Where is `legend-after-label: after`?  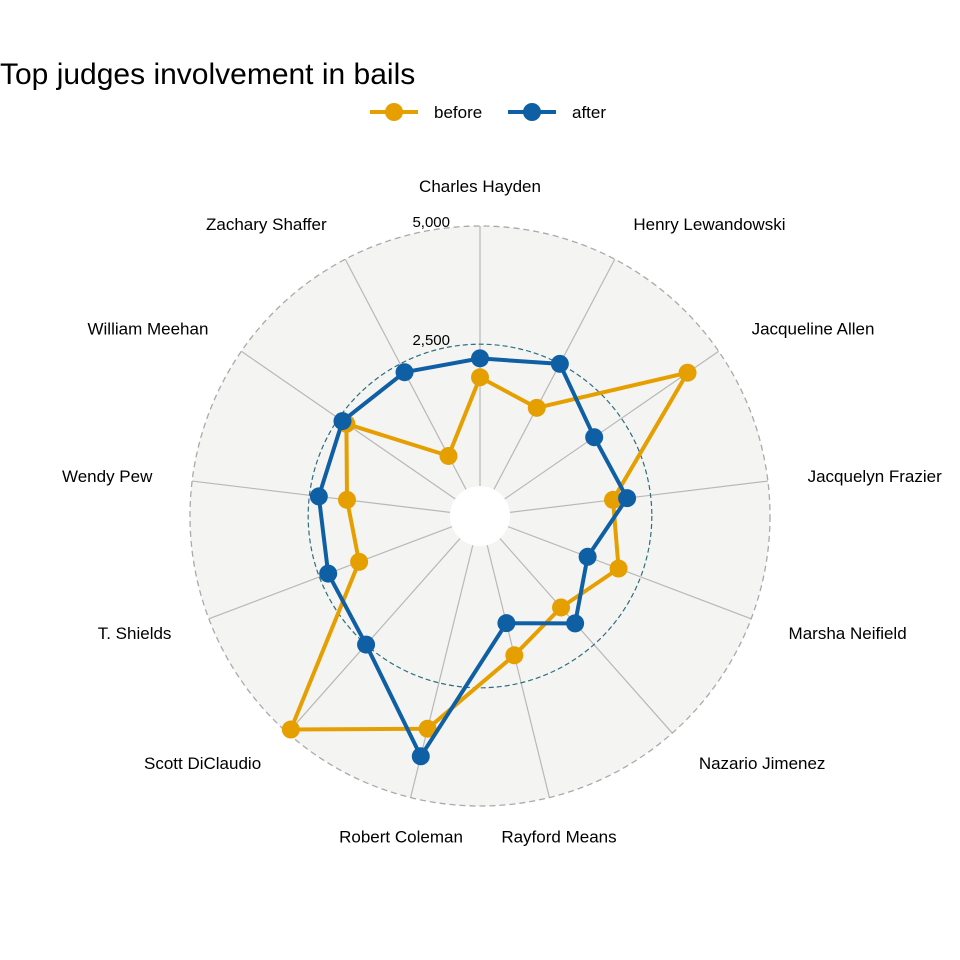 legend-after-label: after is located at coordinates (589, 112).